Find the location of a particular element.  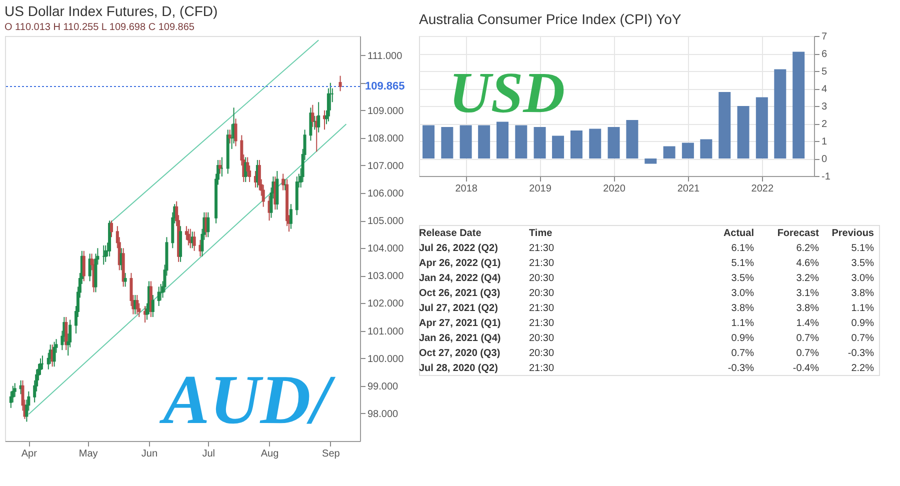

y-tick-label: 102.000 is located at coordinates (386, 304).